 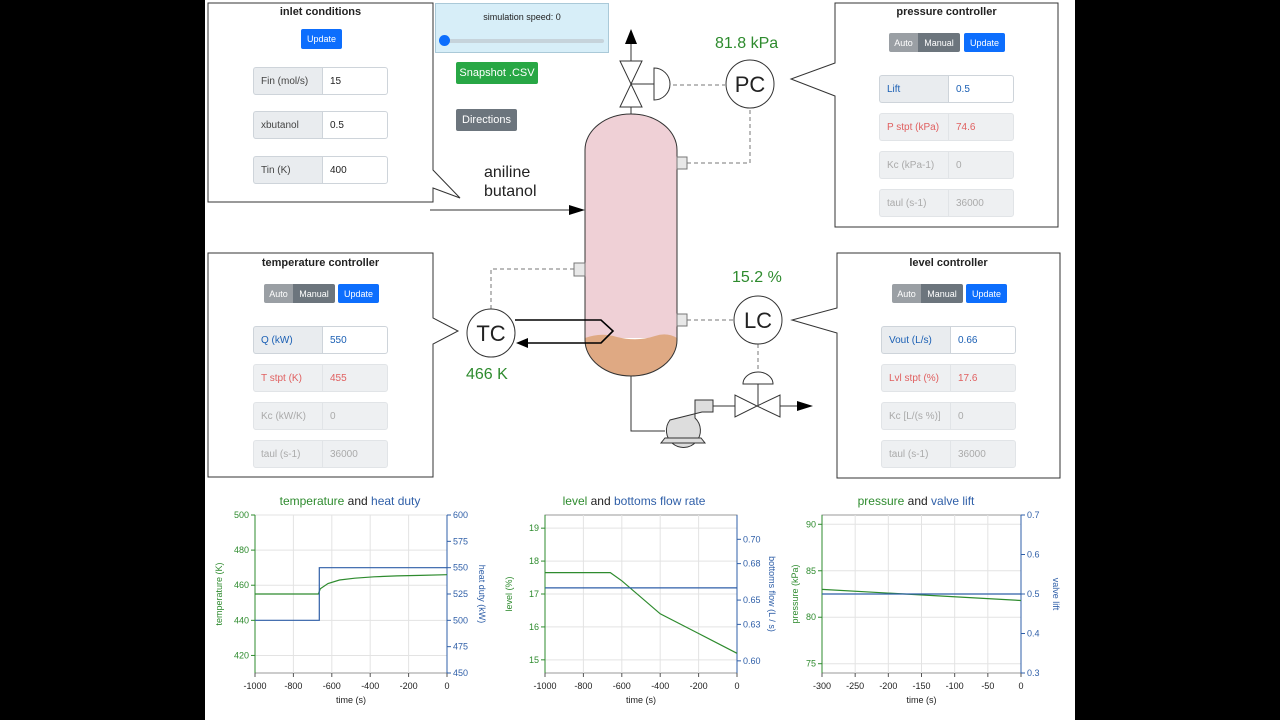 What do you see at coordinates (915, 340) in the screenshot?
I see `level-flow-label: Vout (L/s)` at bounding box center [915, 340].